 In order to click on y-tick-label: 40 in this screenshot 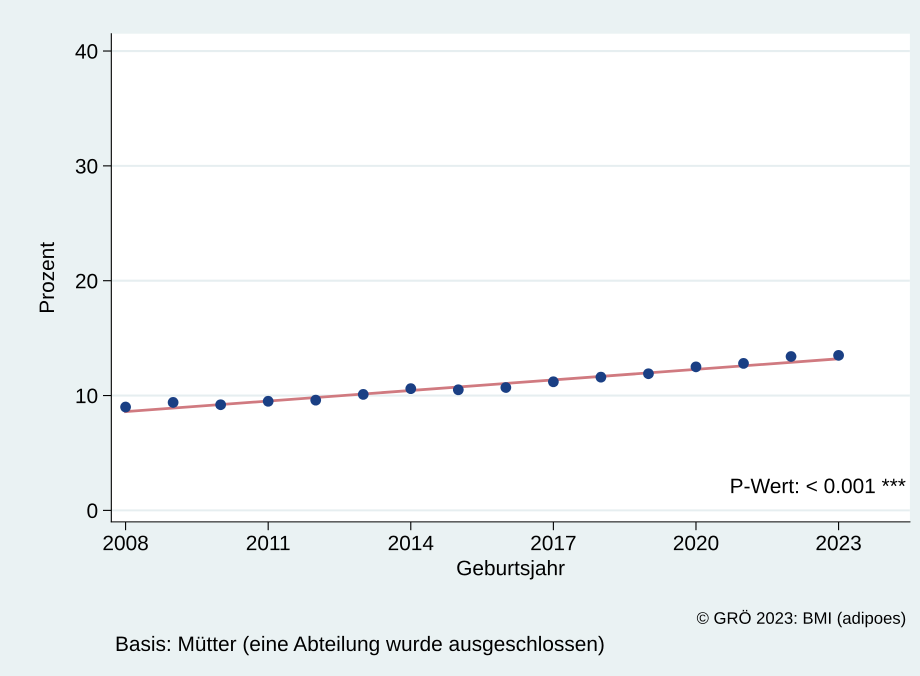, I will do `click(86, 51)`.